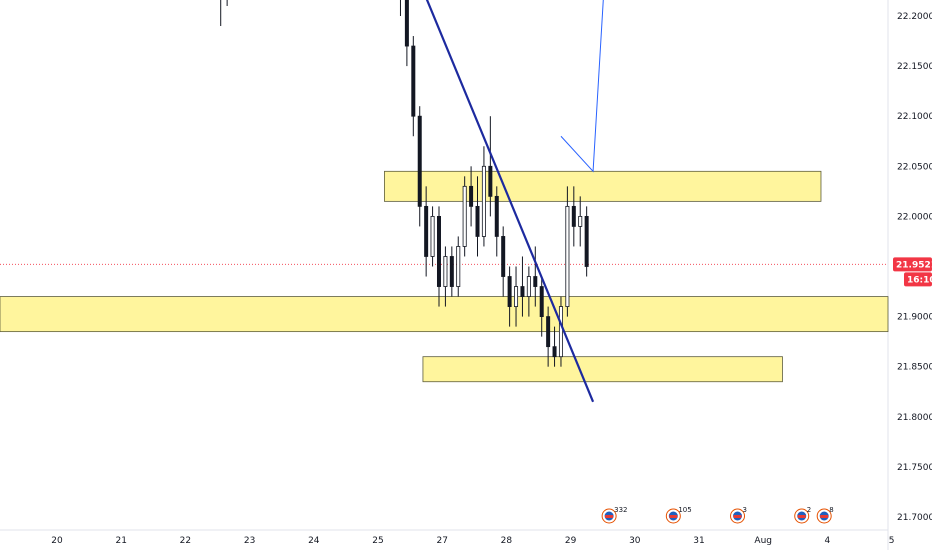 This screenshot has height=550, width=932. I want to click on time-tick-label: 28, so click(507, 541).